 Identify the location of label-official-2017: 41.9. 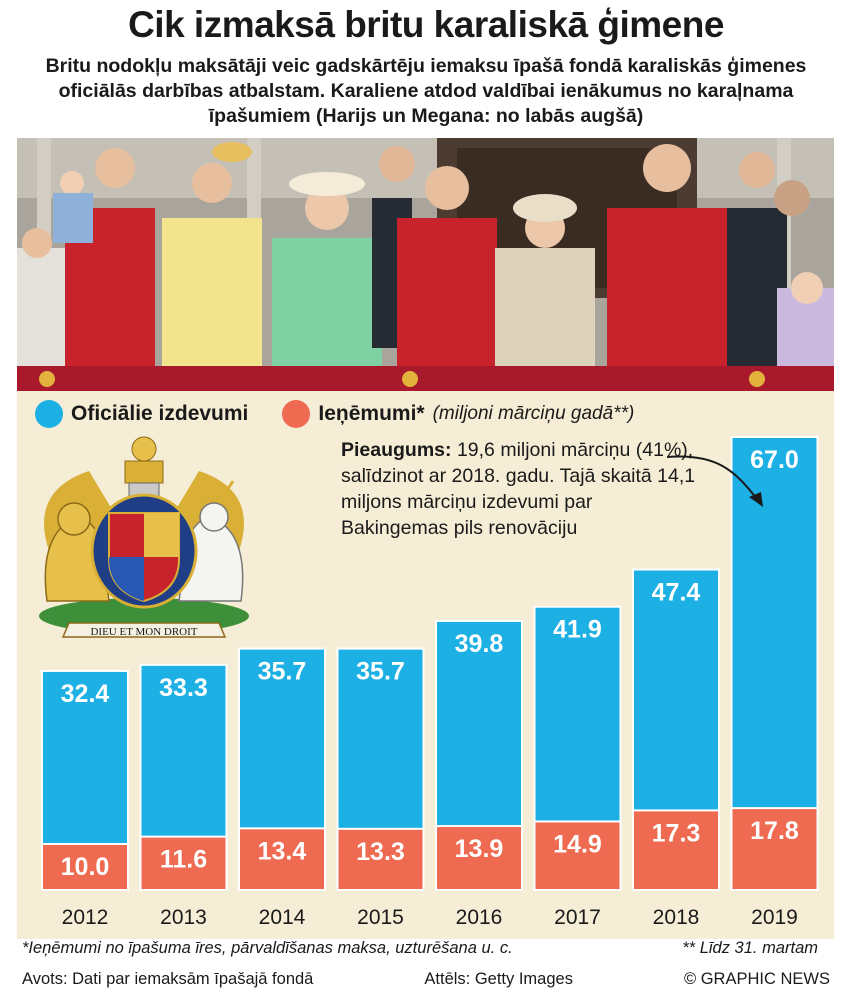
(577, 630).